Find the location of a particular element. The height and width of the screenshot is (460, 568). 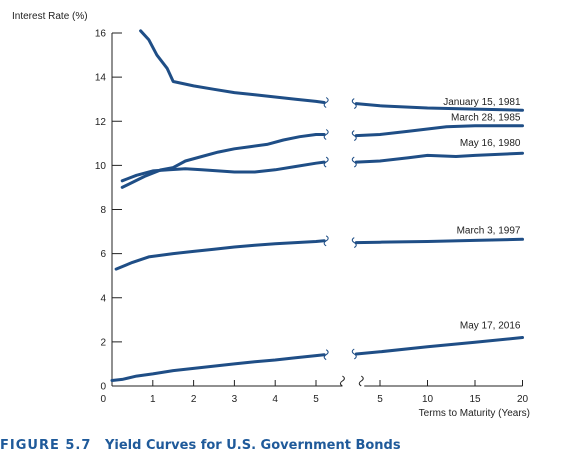

series-label: March 28, 1985 is located at coordinates (486, 118).